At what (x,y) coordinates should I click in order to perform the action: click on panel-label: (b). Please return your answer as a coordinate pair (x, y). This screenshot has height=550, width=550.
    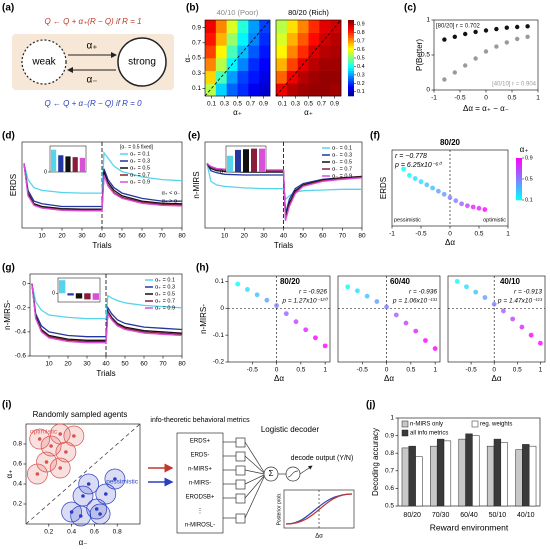
    Looking at the image, I should click on (192, 8).